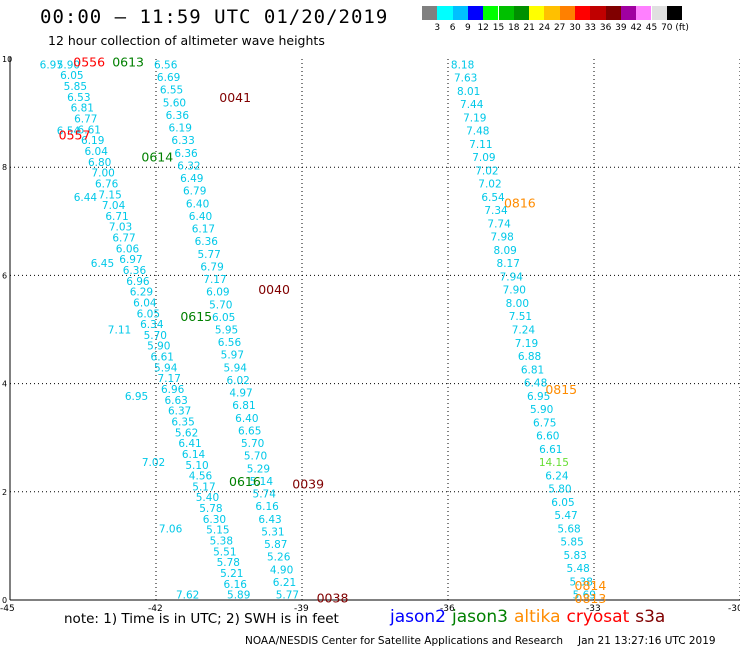  Describe the element at coordinates (155, 609) in the screenshot. I see `x-tick-label: -42` at that location.